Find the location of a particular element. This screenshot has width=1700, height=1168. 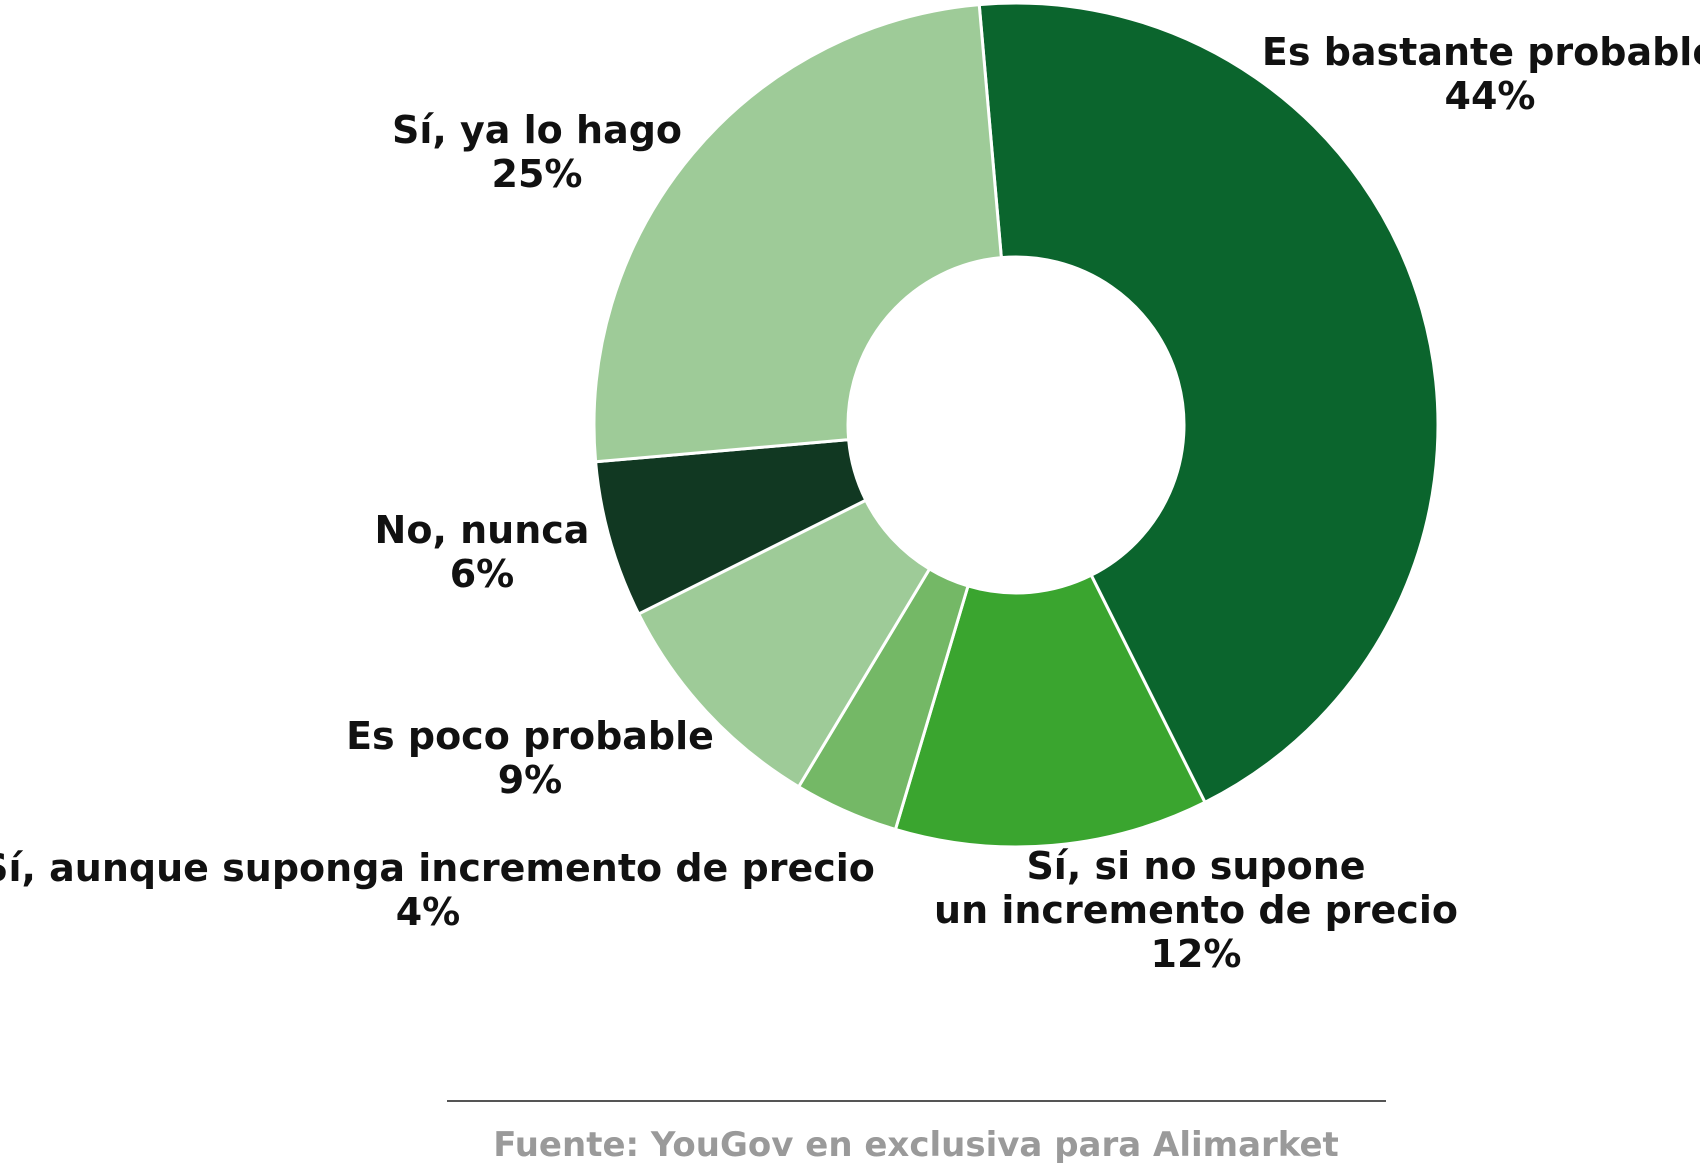

slice-category-label: Sí, aunque suponga incremento de precio is located at coordinates (437, 868).